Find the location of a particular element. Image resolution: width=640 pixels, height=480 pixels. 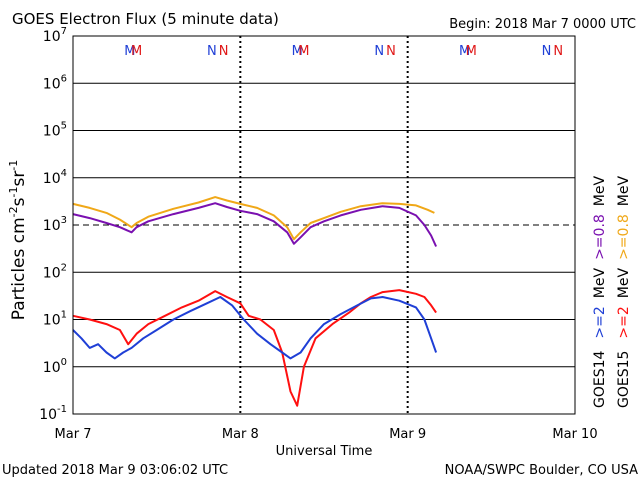

begin-time-label: Begin: 2018 Mar 7 0000 UTC is located at coordinates (542, 24).